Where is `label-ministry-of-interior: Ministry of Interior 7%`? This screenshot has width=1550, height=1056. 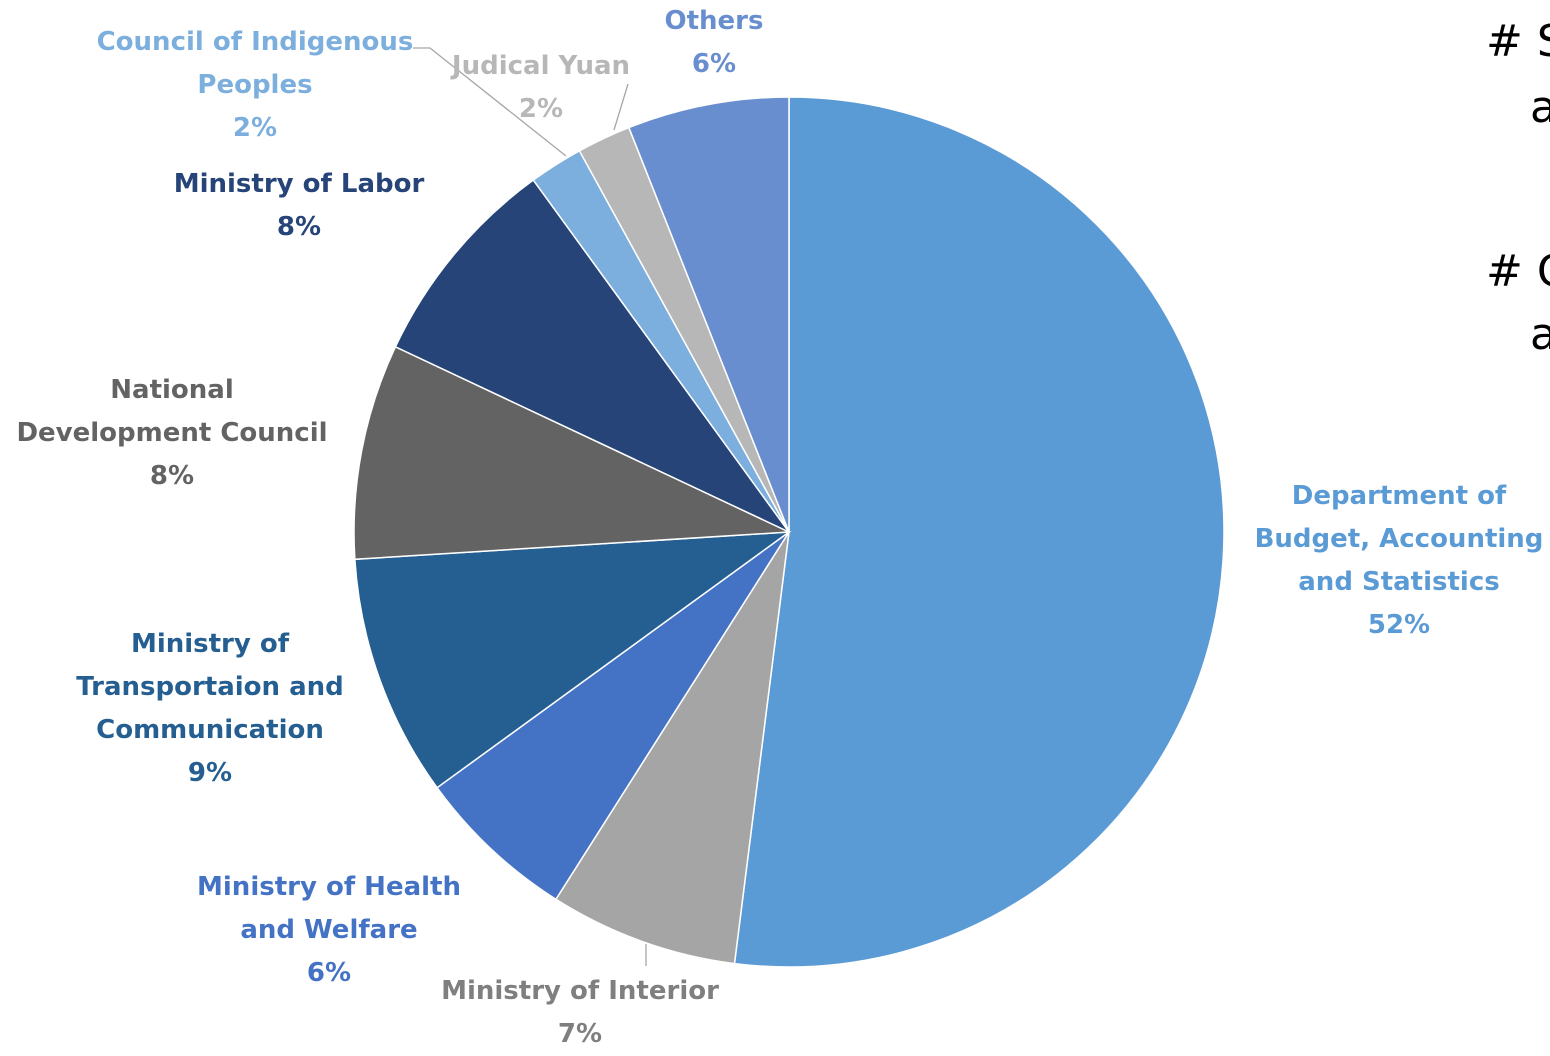 label-ministry-of-interior: Ministry of Interior 7% is located at coordinates (580, 1013).